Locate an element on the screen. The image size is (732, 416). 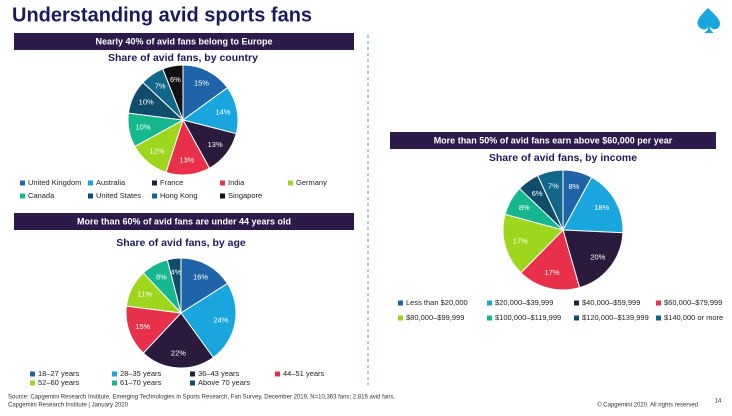
legend-label: $120,000–$139,999 is located at coordinates (615, 317).